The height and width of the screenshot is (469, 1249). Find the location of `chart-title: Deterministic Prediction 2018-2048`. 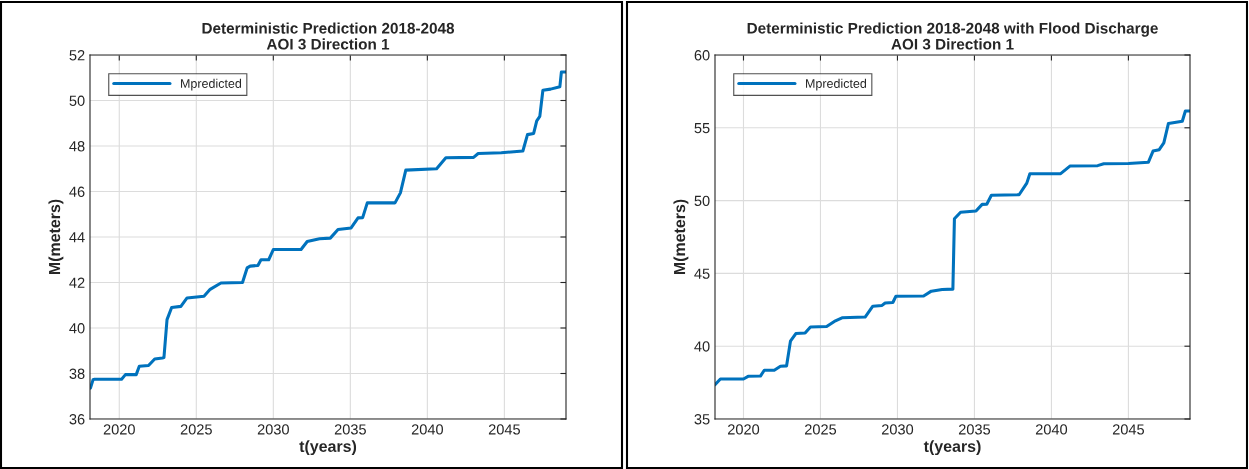

chart-title: Deterministic Prediction 2018-2048 is located at coordinates (328, 28).